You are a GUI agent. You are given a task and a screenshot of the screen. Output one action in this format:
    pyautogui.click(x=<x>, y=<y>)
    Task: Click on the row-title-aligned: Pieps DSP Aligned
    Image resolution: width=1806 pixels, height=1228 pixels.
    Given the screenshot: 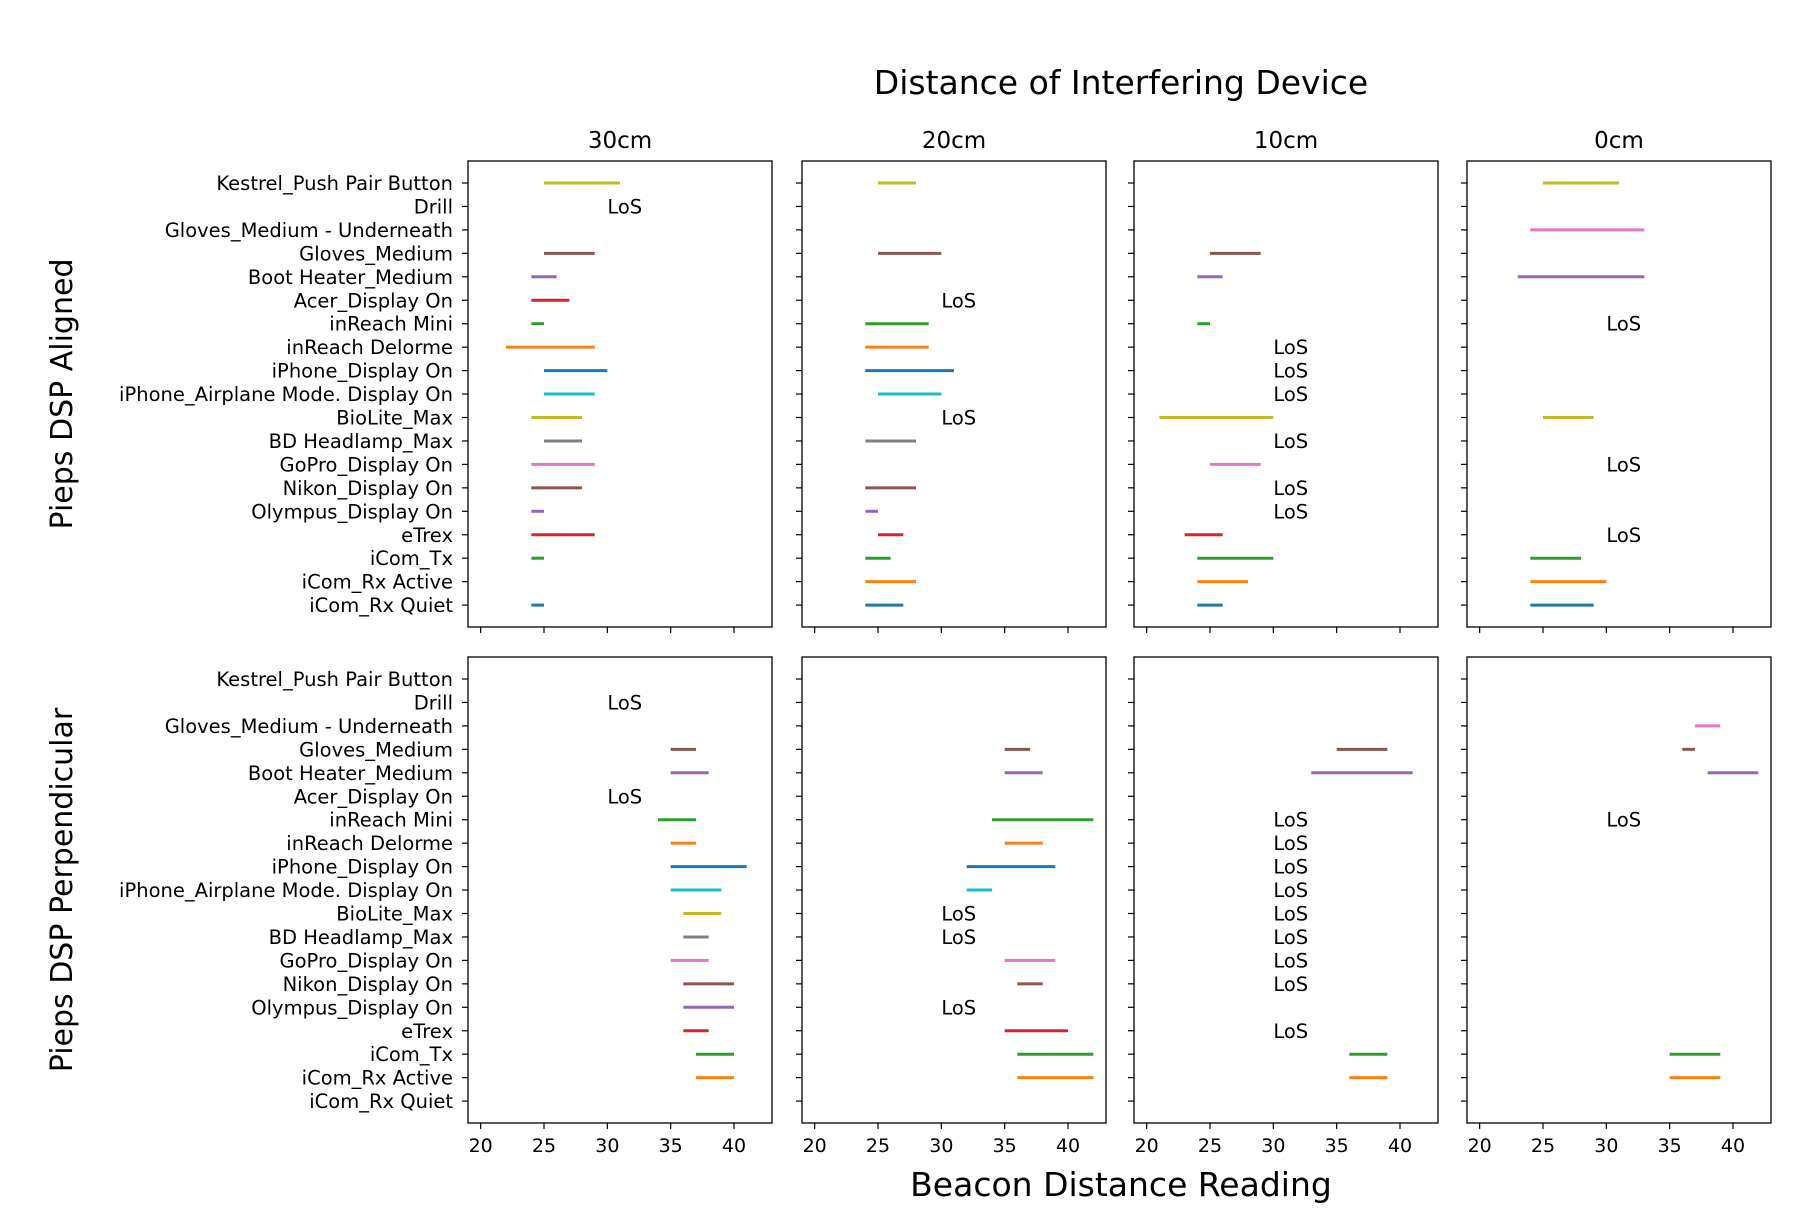 What is the action you would take?
    pyautogui.click(x=62, y=394)
    